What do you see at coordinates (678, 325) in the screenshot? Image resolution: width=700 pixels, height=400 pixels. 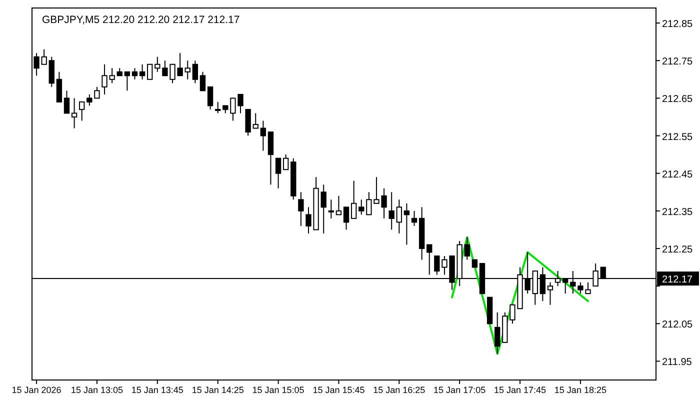 I see `y-tick-label: 212.05` at bounding box center [678, 325].